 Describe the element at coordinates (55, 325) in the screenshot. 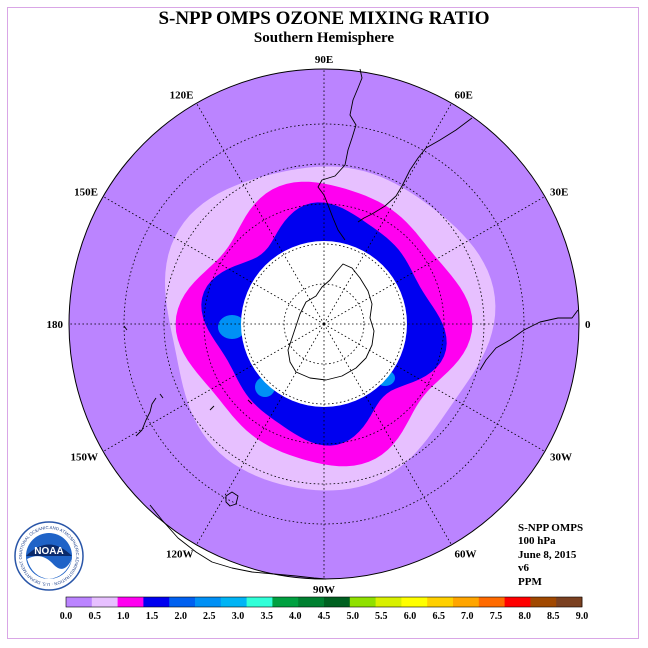

I see `longitude-label: 180` at that location.